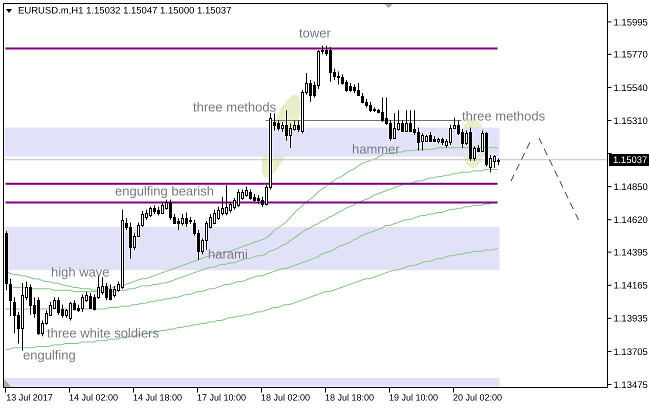  Describe the element at coordinates (413, 397) in the screenshot. I see `x-tick-label: 19 Jul 10:00` at that location.